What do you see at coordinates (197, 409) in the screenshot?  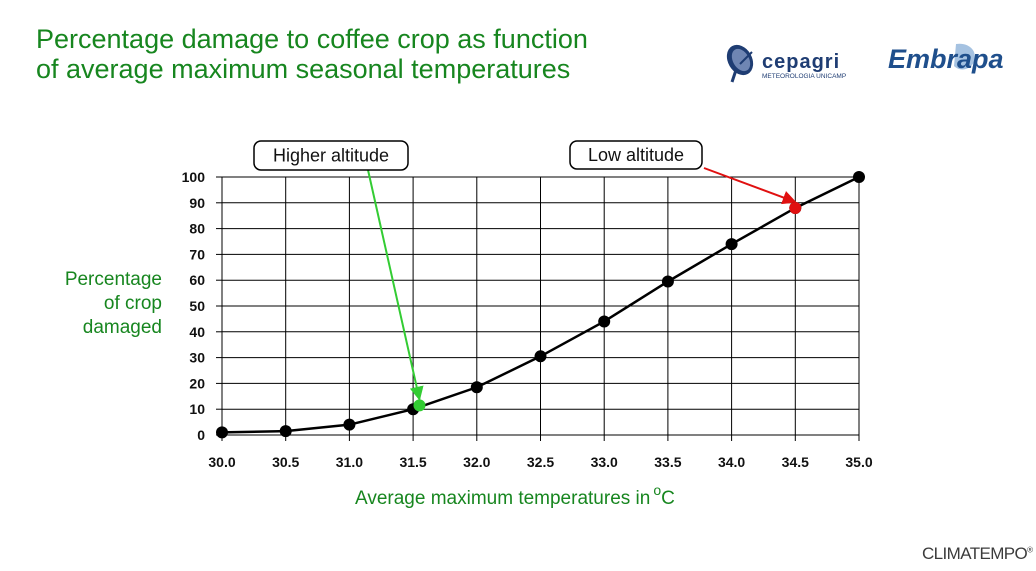 I see `y-tick-label: 10` at bounding box center [197, 409].